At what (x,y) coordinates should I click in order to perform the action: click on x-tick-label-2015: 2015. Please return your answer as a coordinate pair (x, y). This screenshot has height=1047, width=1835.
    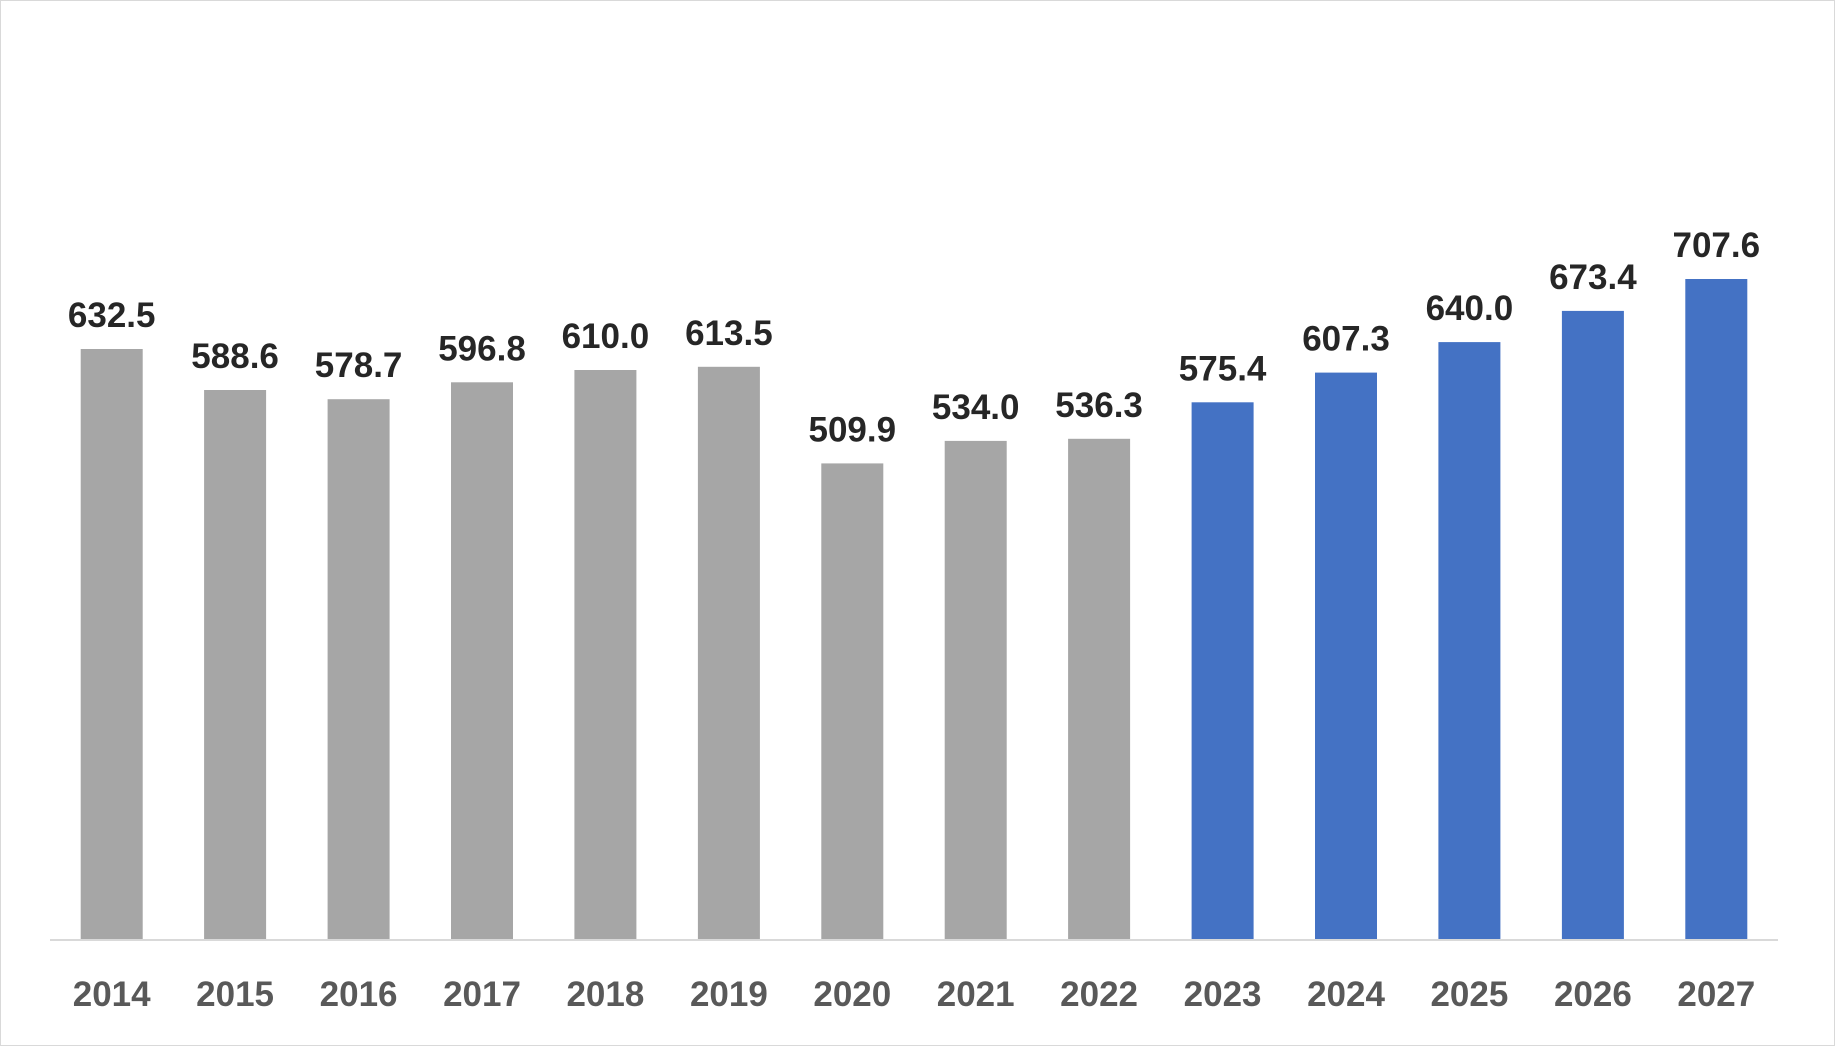
    Looking at the image, I should click on (235, 994).